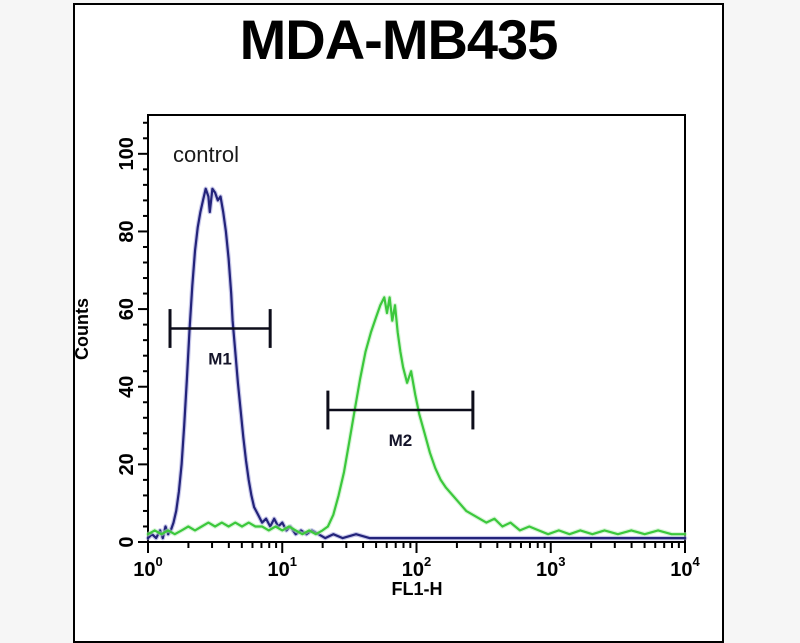  I want to click on y-tick-label: 80, so click(127, 231).